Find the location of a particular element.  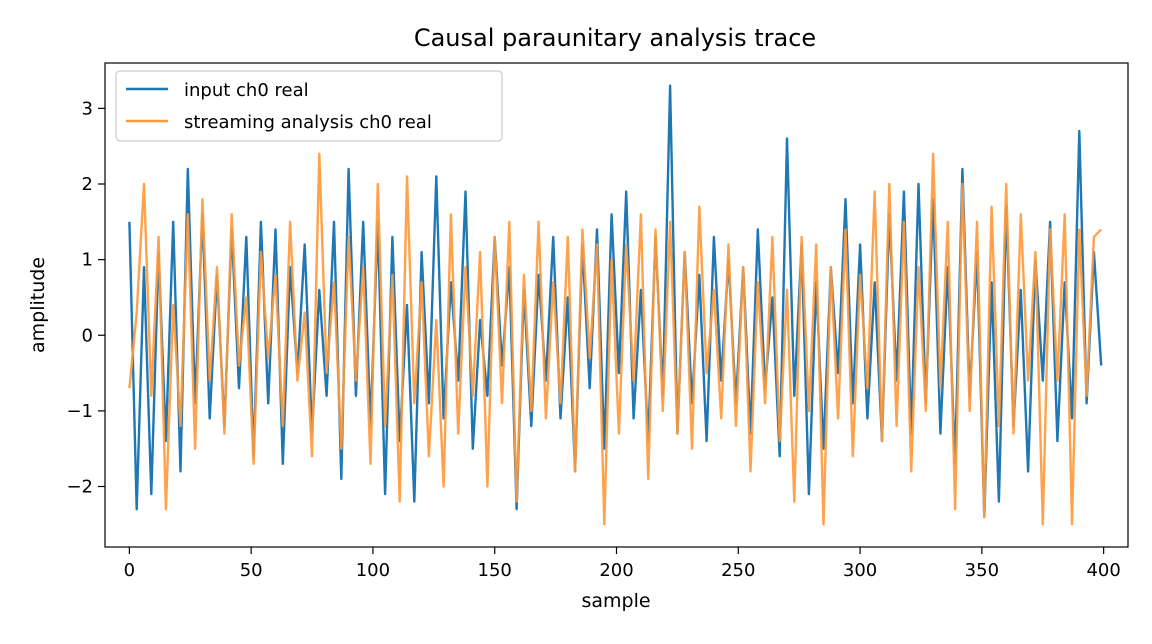

chart-title: Causal paraunitary analysis trace is located at coordinates (615, 38).